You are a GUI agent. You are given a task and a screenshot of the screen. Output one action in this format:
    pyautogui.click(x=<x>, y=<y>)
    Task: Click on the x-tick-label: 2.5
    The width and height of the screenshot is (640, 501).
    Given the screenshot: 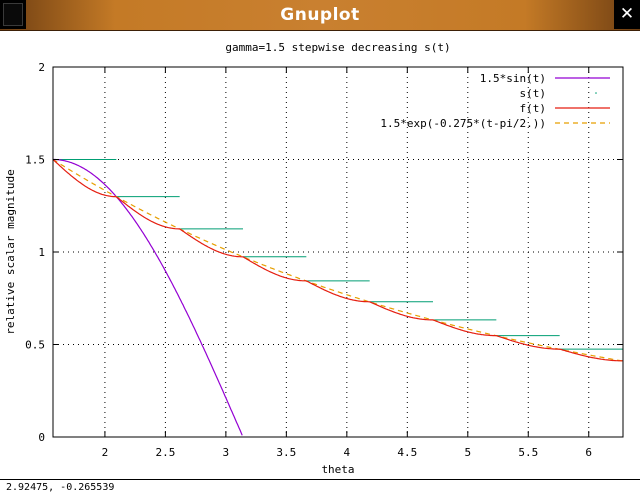 What is the action you would take?
    pyautogui.click(x=165, y=452)
    